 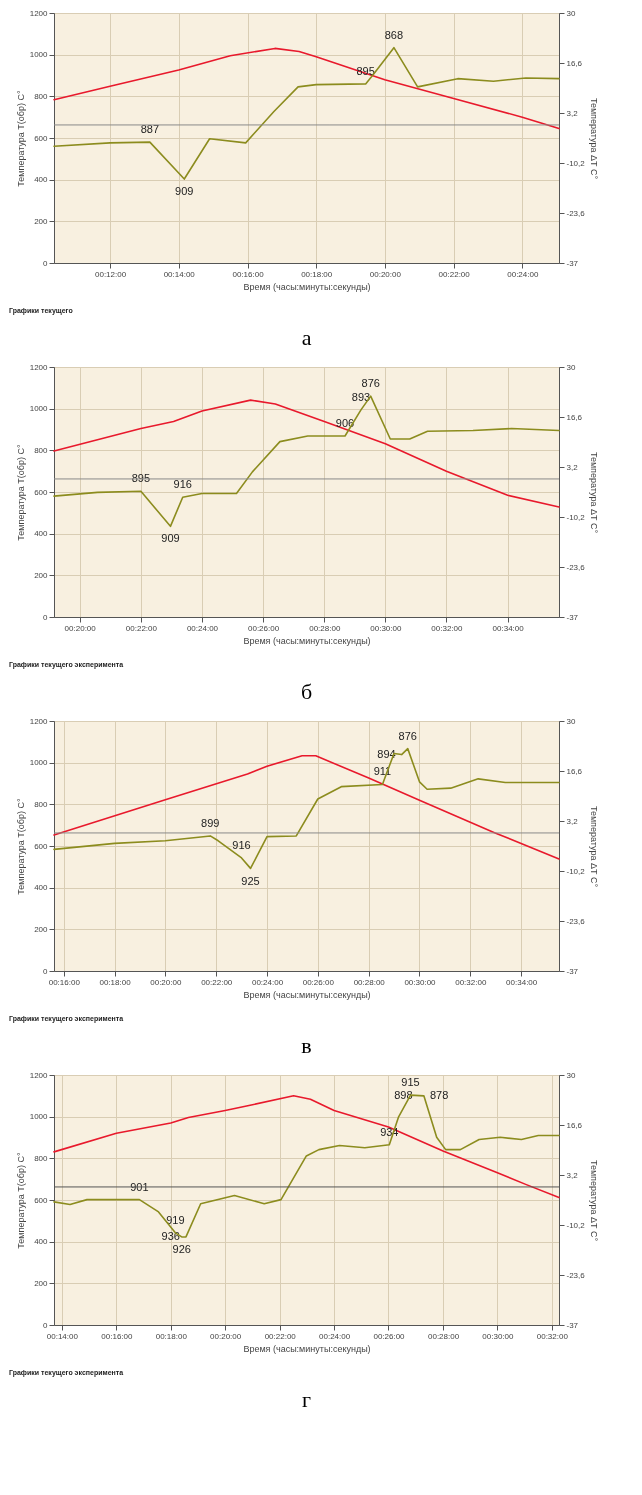 I want to click on annotation: 894, so click(x=386, y=753).